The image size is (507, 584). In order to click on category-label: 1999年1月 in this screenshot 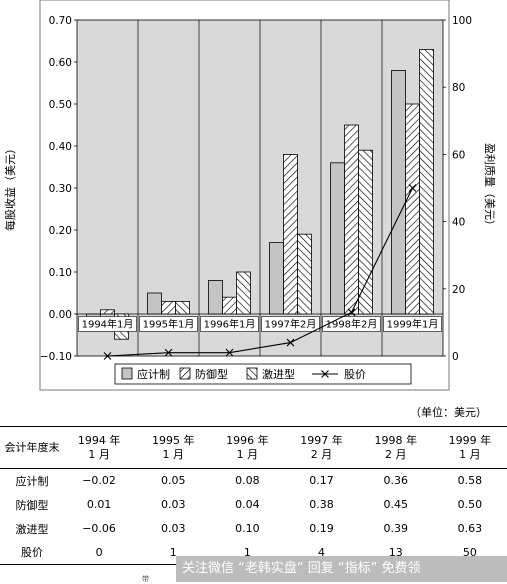, I will do `click(413, 324)`.